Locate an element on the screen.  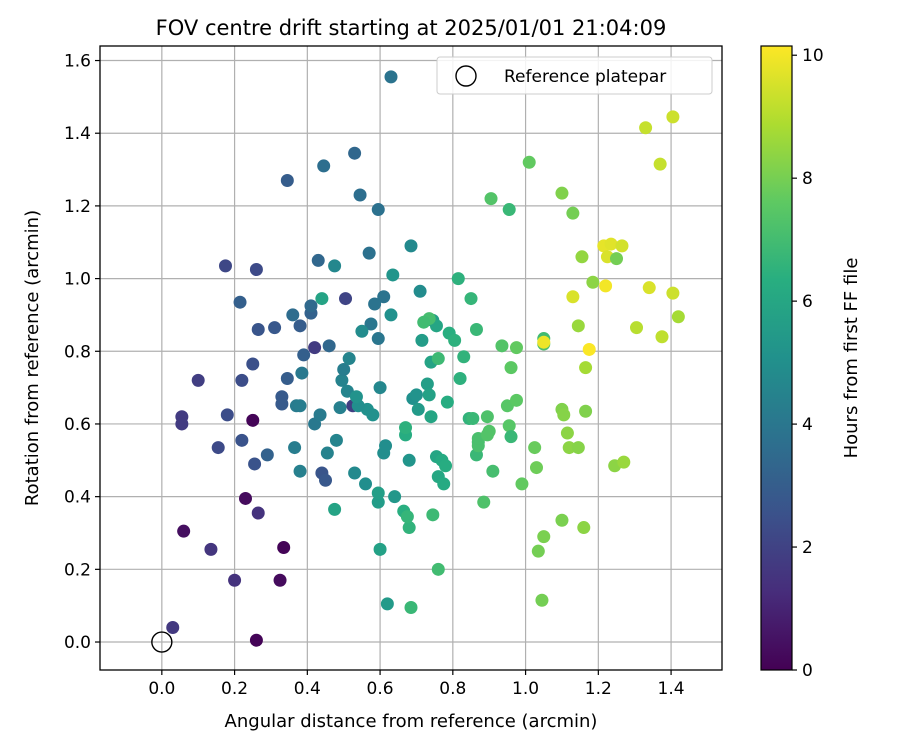
y-tick-label: 0.4 is located at coordinates (77, 498).